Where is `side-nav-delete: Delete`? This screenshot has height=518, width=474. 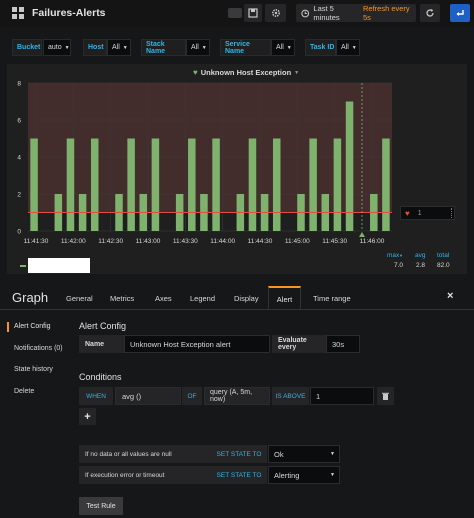 side-nav-delete: Delete is located at coordinates (24, 391).